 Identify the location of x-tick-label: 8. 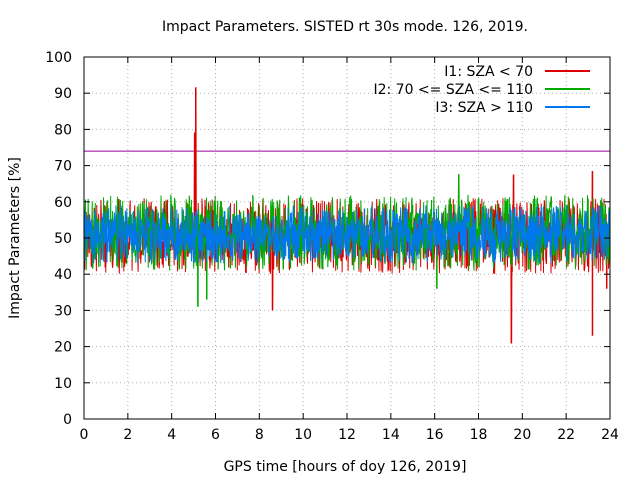
(259, 435).